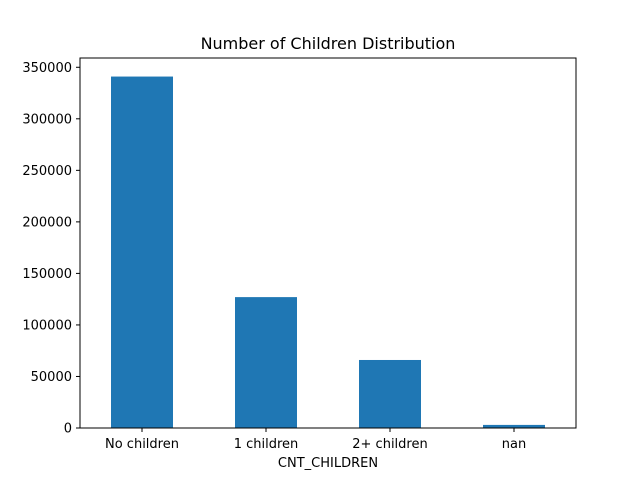  What do you see at coordinates (47, 222) in the screenshot?
I see `y-tick-label: 200000` at bounding box center [47, 222].